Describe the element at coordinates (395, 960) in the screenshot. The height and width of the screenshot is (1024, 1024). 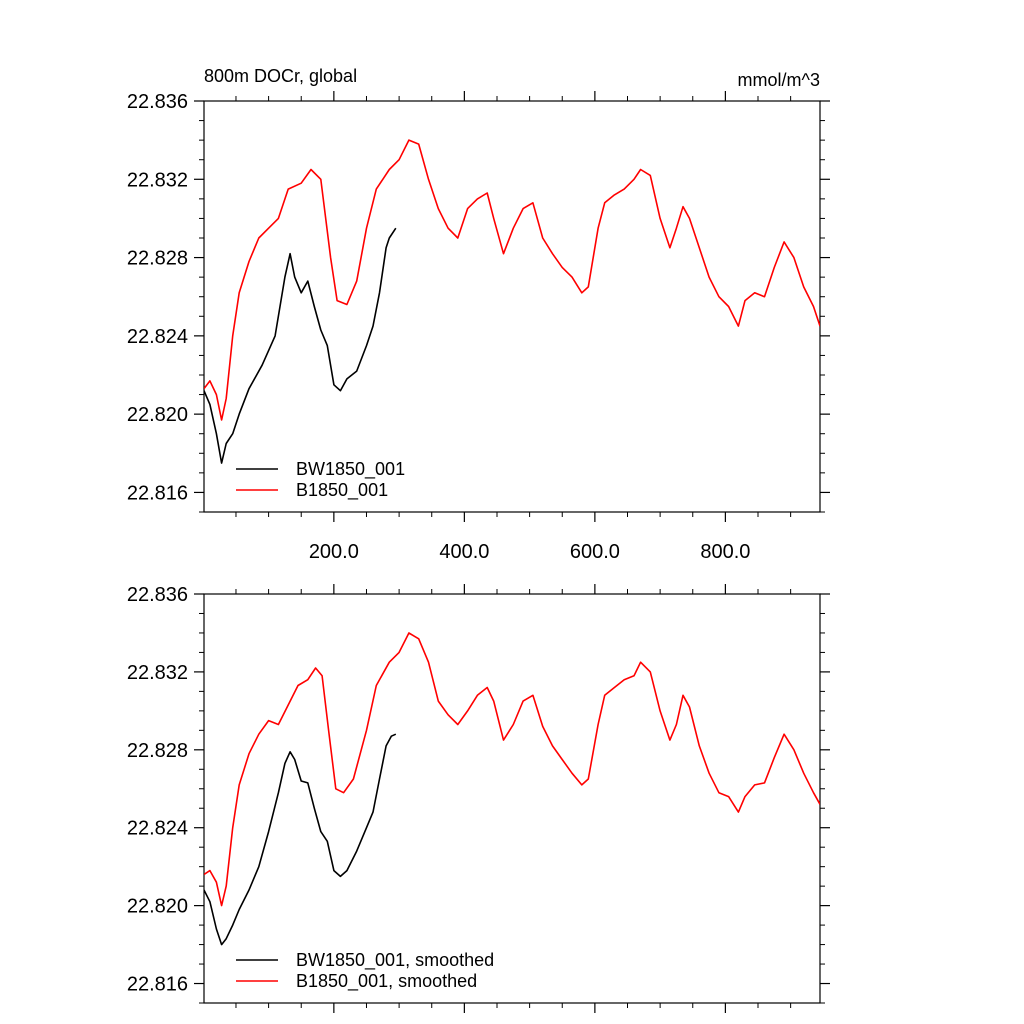
I see `legend-label: BW1850_001, smoothed` at that location.